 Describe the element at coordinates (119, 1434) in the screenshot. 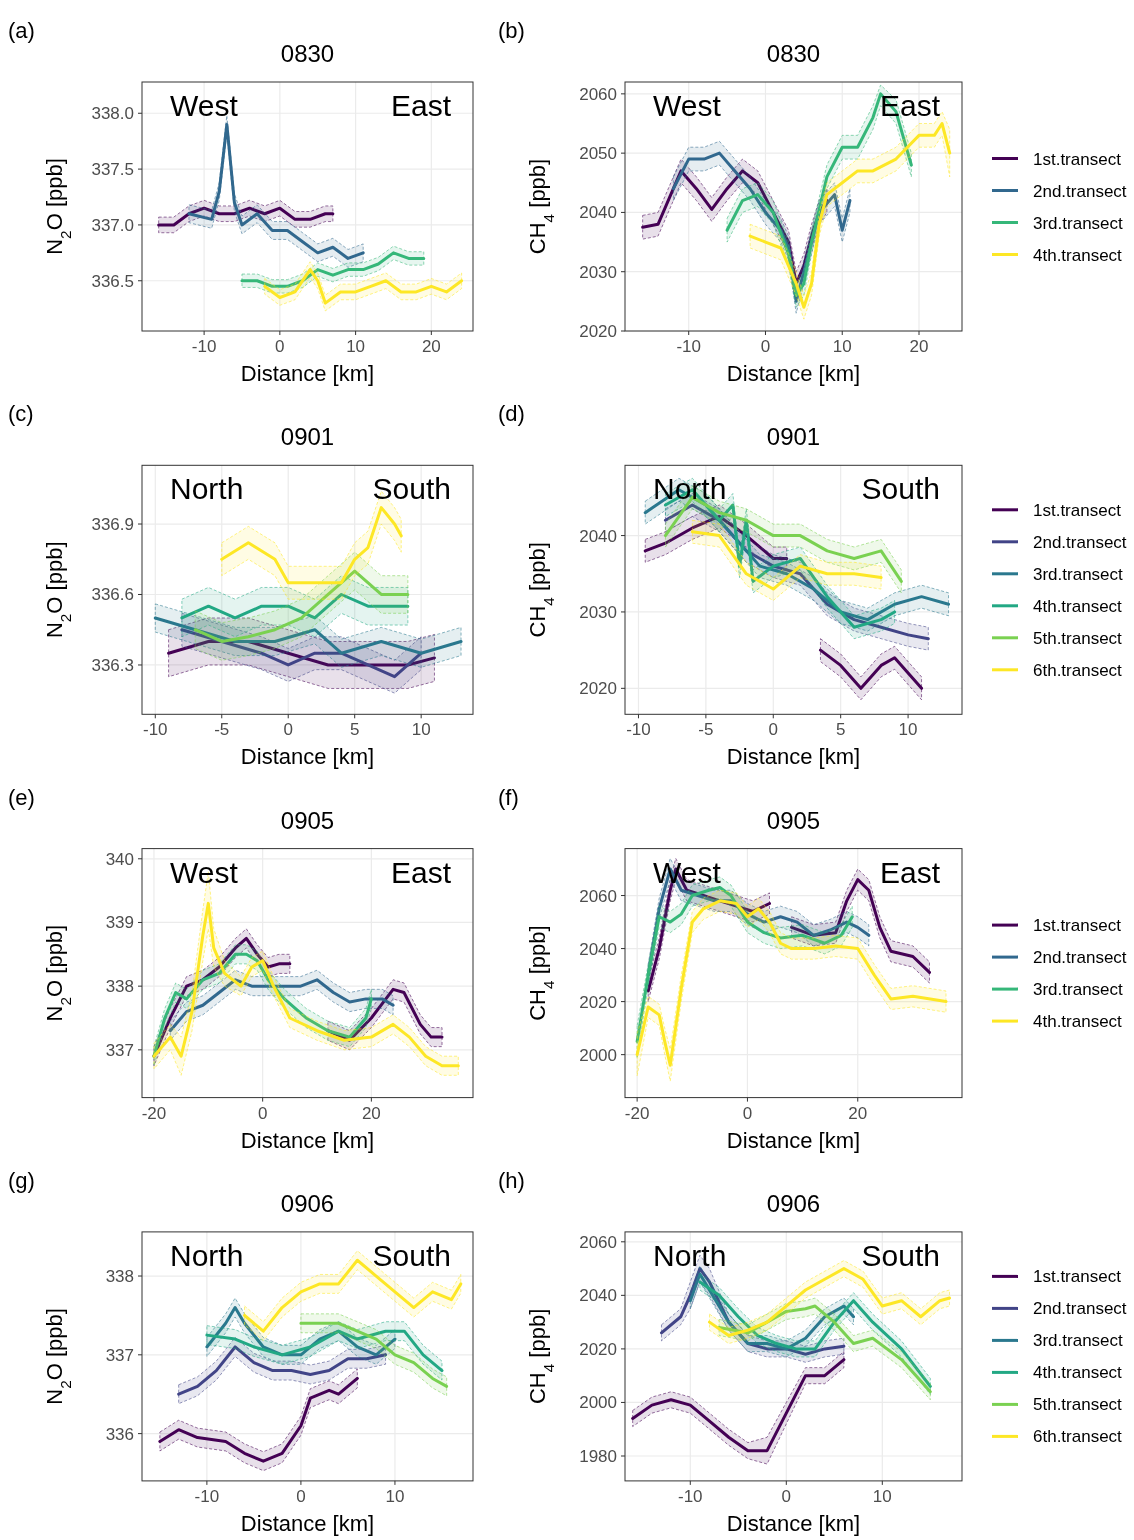

I see `y-tick-label: 336` at that location.